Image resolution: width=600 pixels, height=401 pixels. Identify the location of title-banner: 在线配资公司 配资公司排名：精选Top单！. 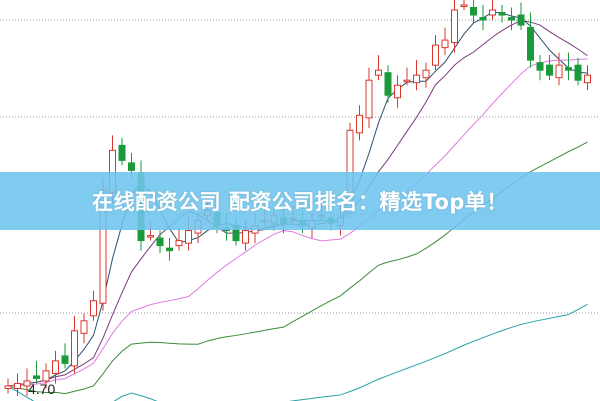
(300, 201).